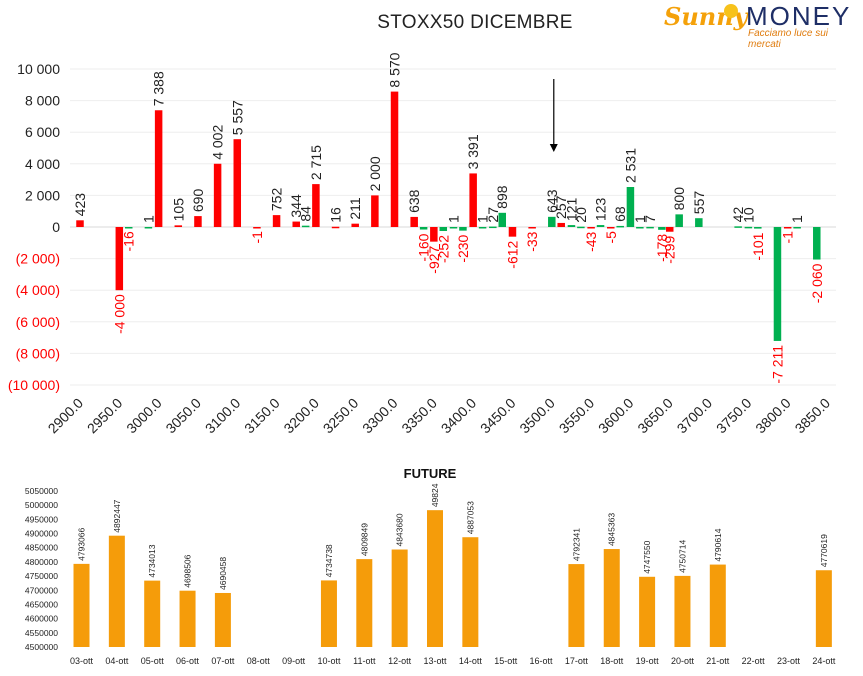 This screenshot has height=676, width=863. I want to click on data-label: 643, so click(552, 201).